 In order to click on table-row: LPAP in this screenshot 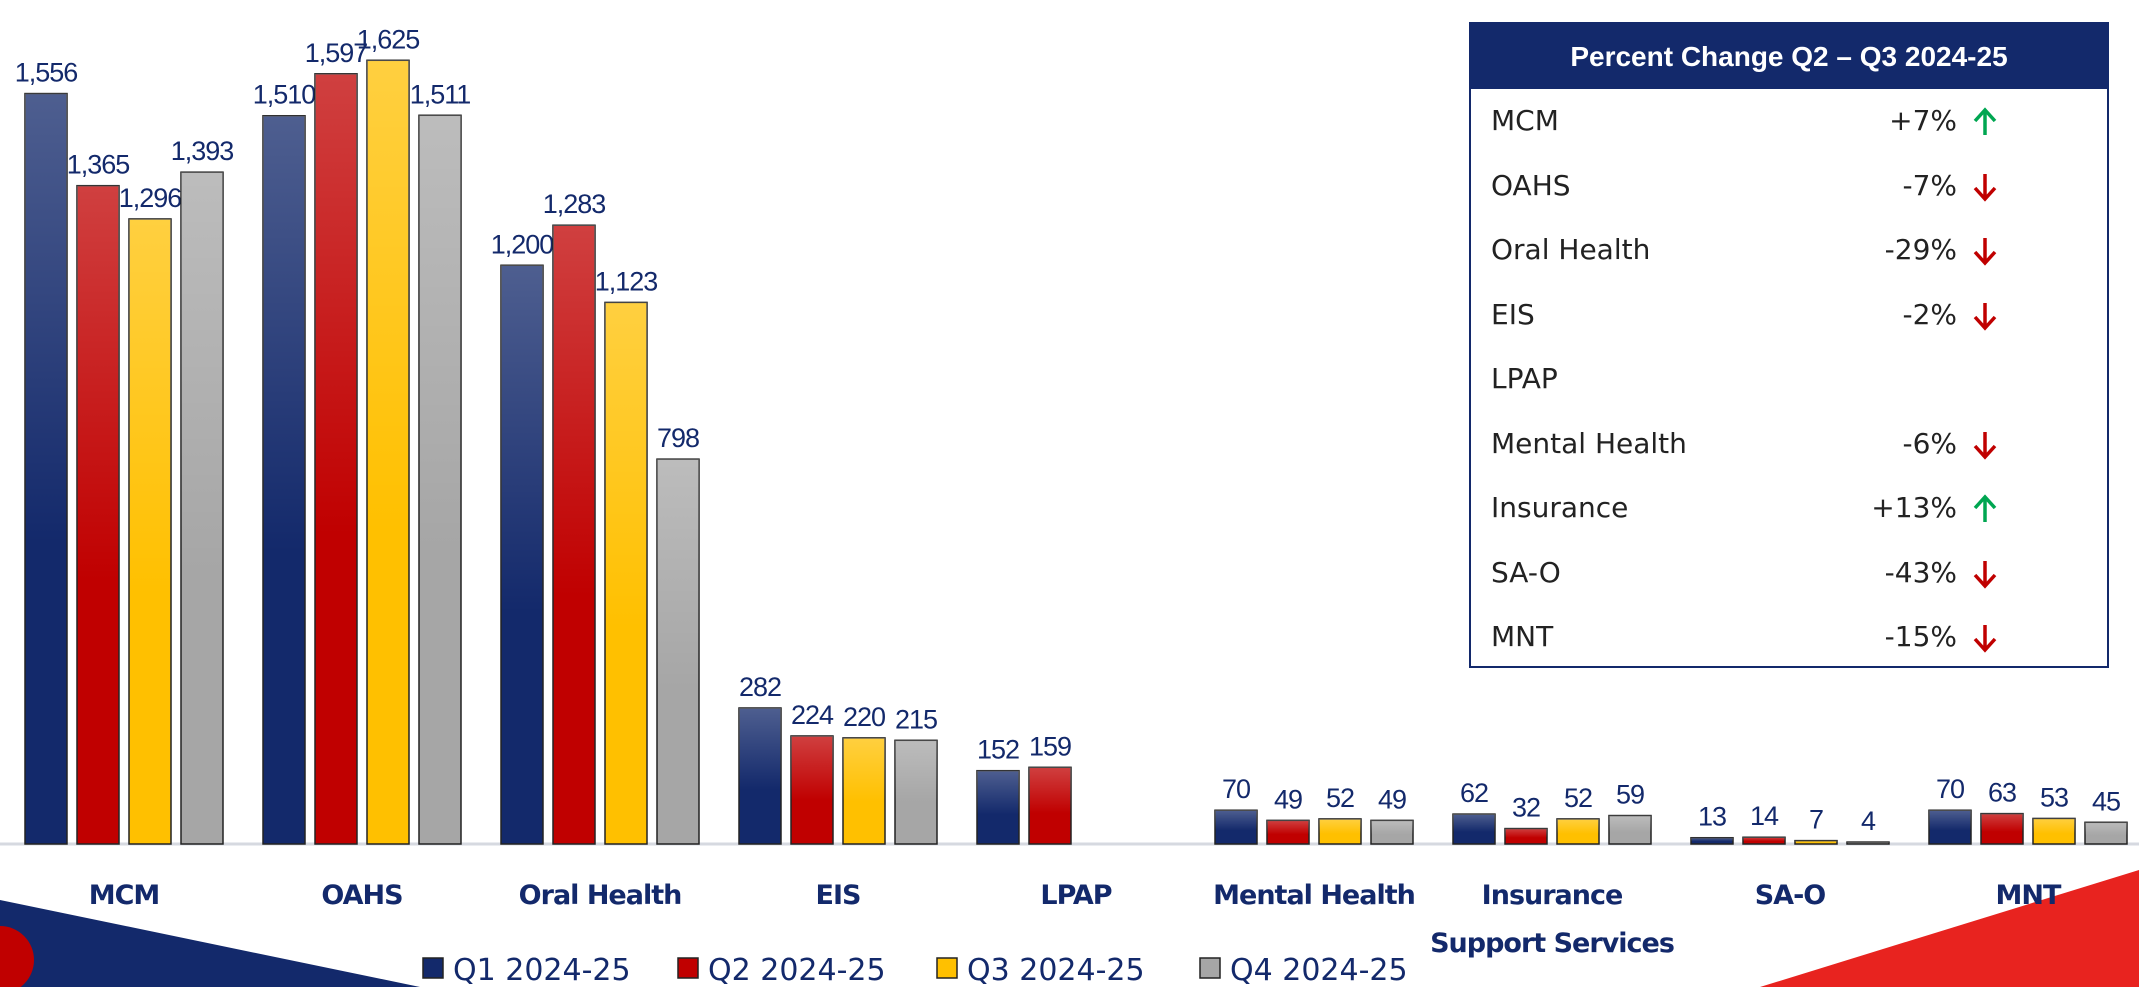, I will do `click(1789, 379)`.